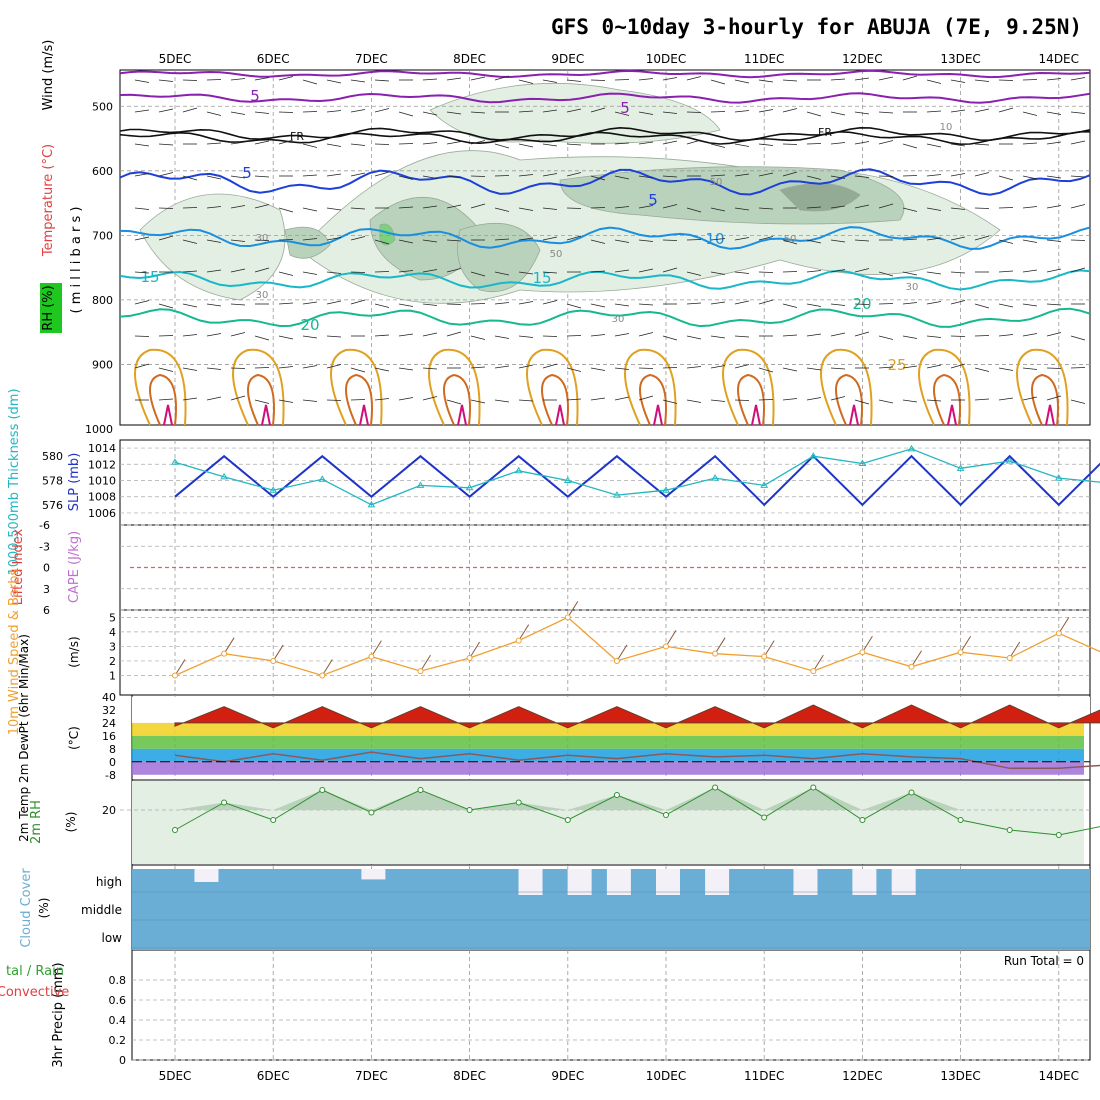  Describe the element at coordinates (74, 567) in the screenshot. I see `axis-label-cape: CAPE (J/kg)` at that location.